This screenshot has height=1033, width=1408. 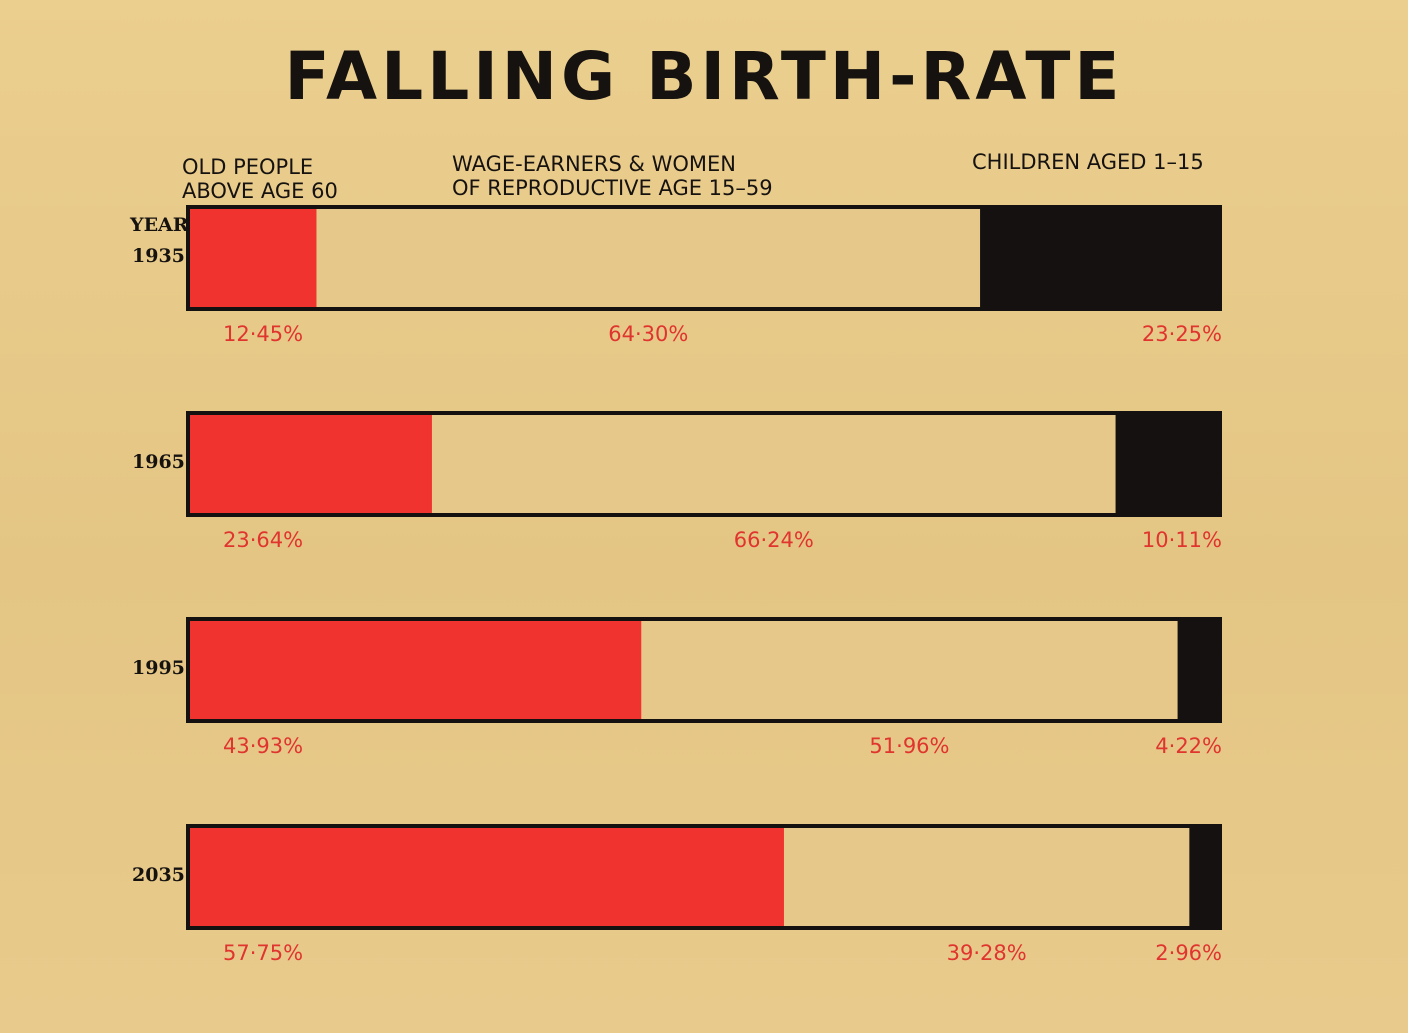 What do you see at coordinates (263, 334) in the screenshot?
I see `value-label-1935-series-0: 12·45%` at bounding box center [263, 334].